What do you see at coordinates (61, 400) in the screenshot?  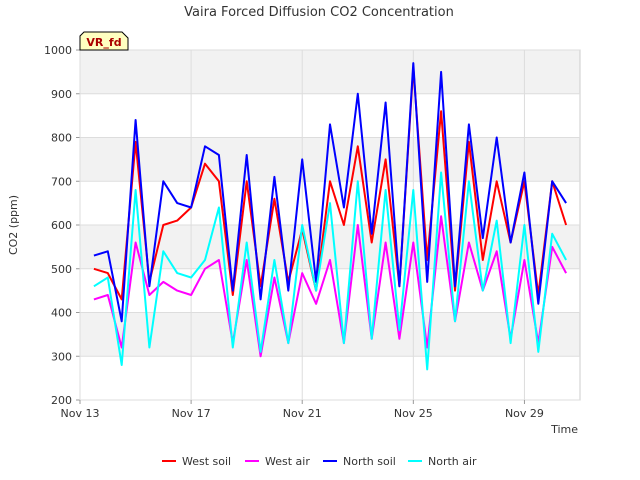 I see `y-tick-label: 200` at bounding box center [61, 400].